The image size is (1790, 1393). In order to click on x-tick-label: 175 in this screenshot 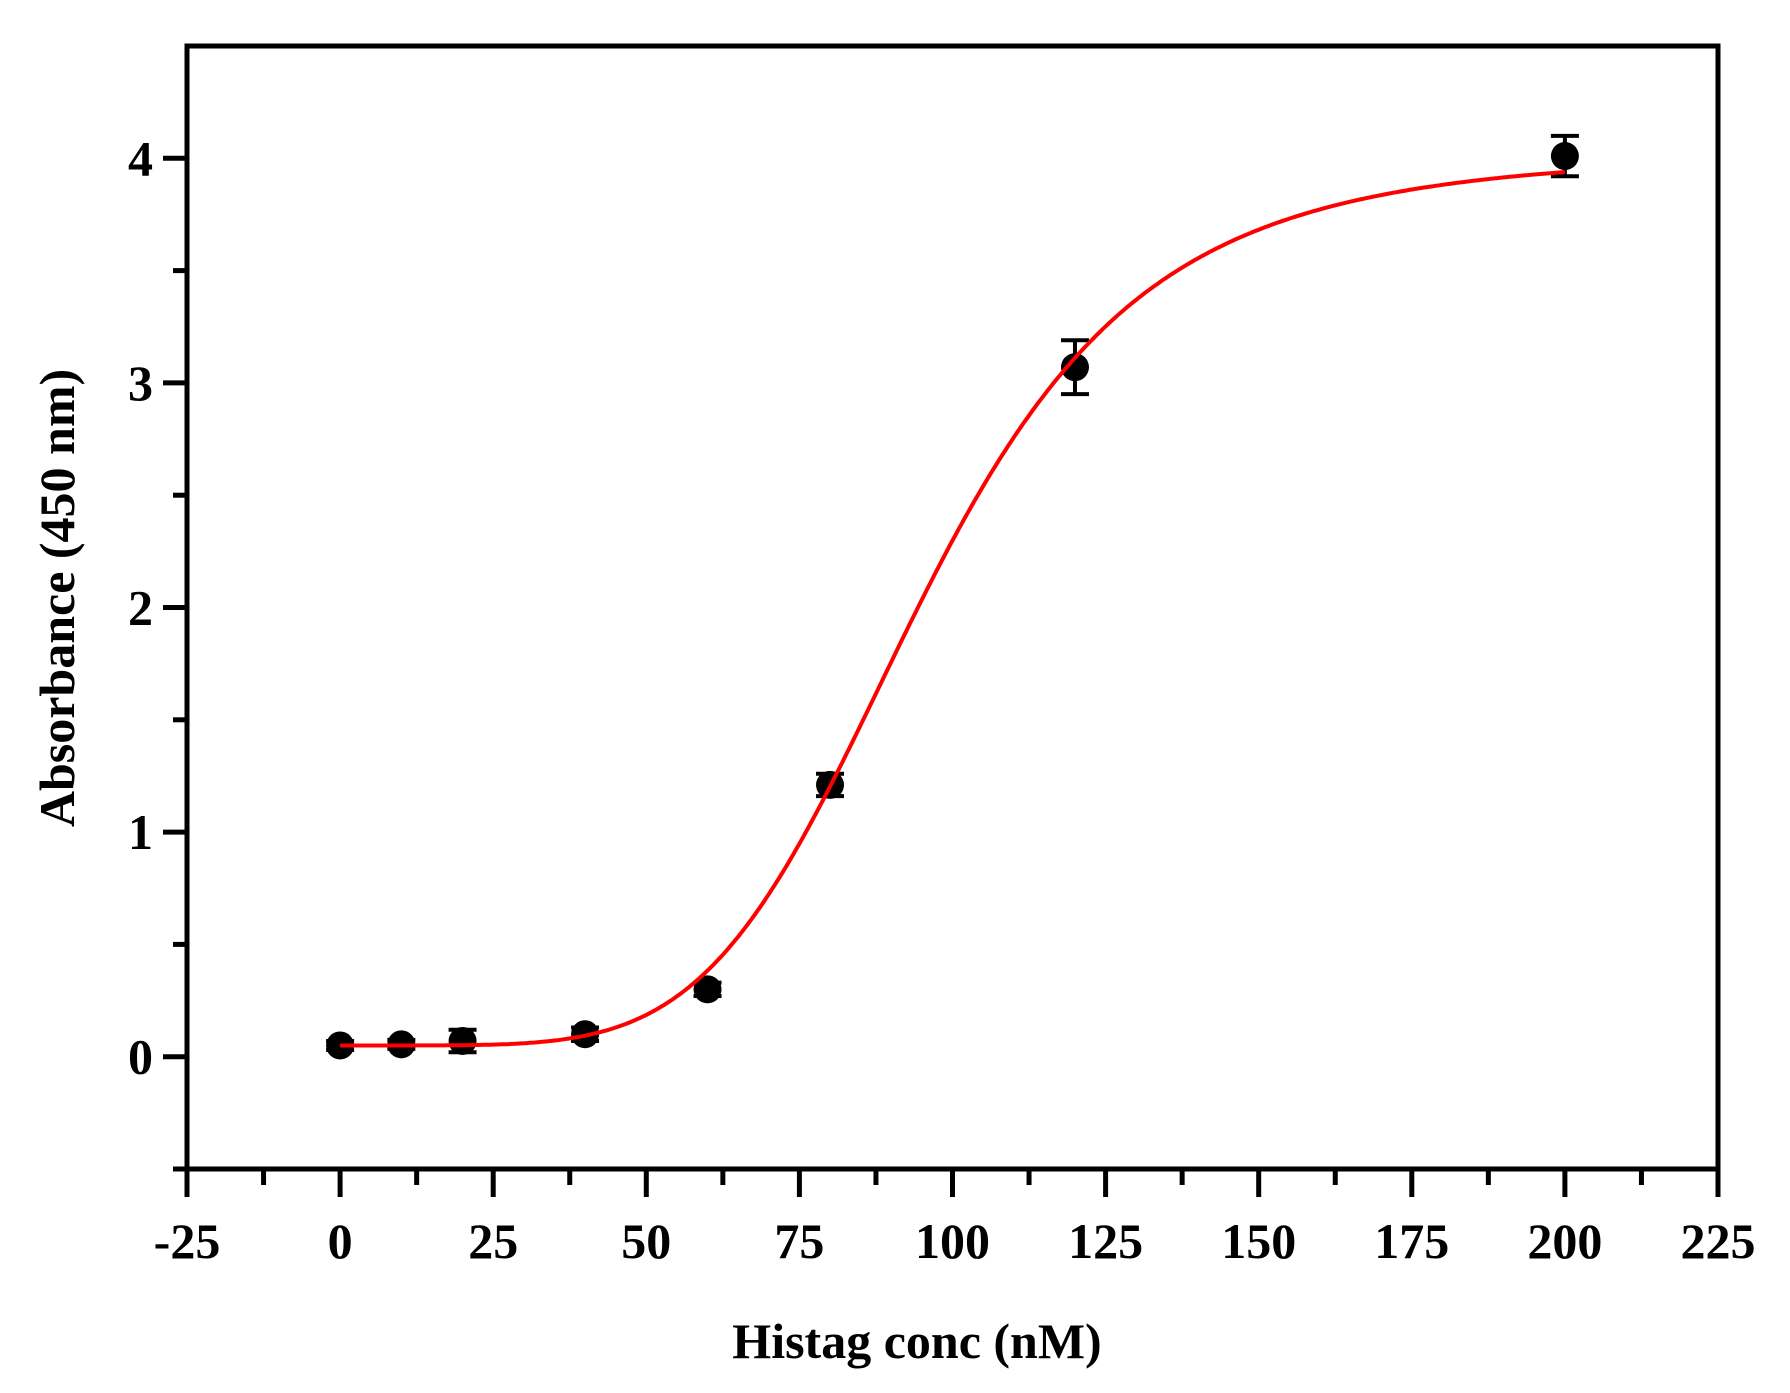, I will do `click(1411, 1241)`.